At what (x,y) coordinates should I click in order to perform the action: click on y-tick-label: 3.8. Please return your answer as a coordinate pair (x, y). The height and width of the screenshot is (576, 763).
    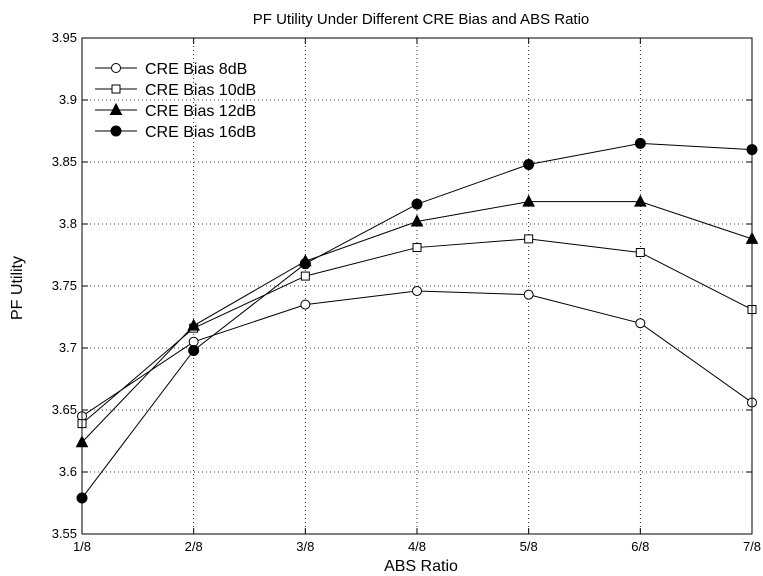
    Looking at the image, I should click on (68, 223).